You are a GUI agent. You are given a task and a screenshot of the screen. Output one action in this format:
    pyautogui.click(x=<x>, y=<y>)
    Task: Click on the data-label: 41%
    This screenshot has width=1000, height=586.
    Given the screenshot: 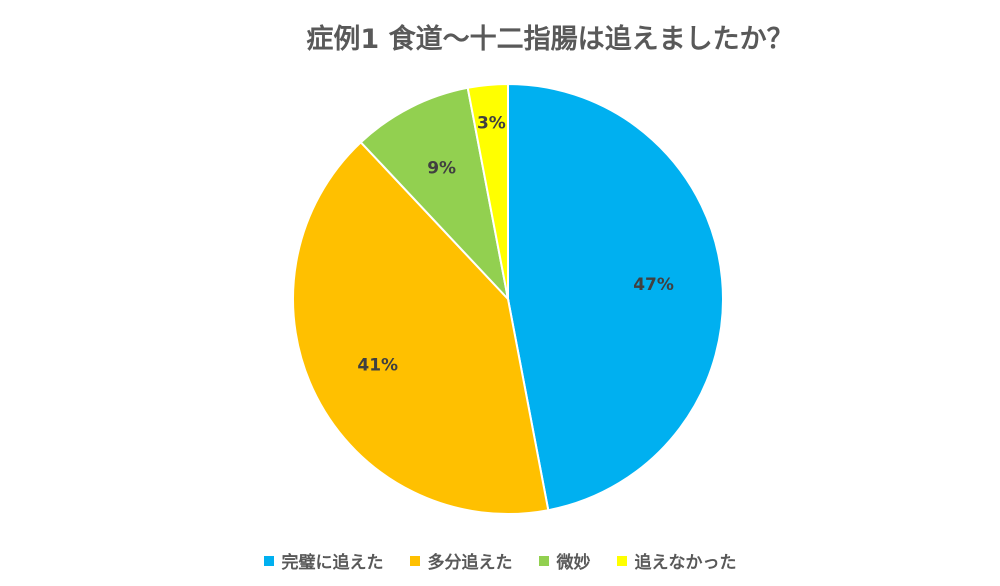 What is the action you would take?
    pyautogui.click(x=377, y=365)
    